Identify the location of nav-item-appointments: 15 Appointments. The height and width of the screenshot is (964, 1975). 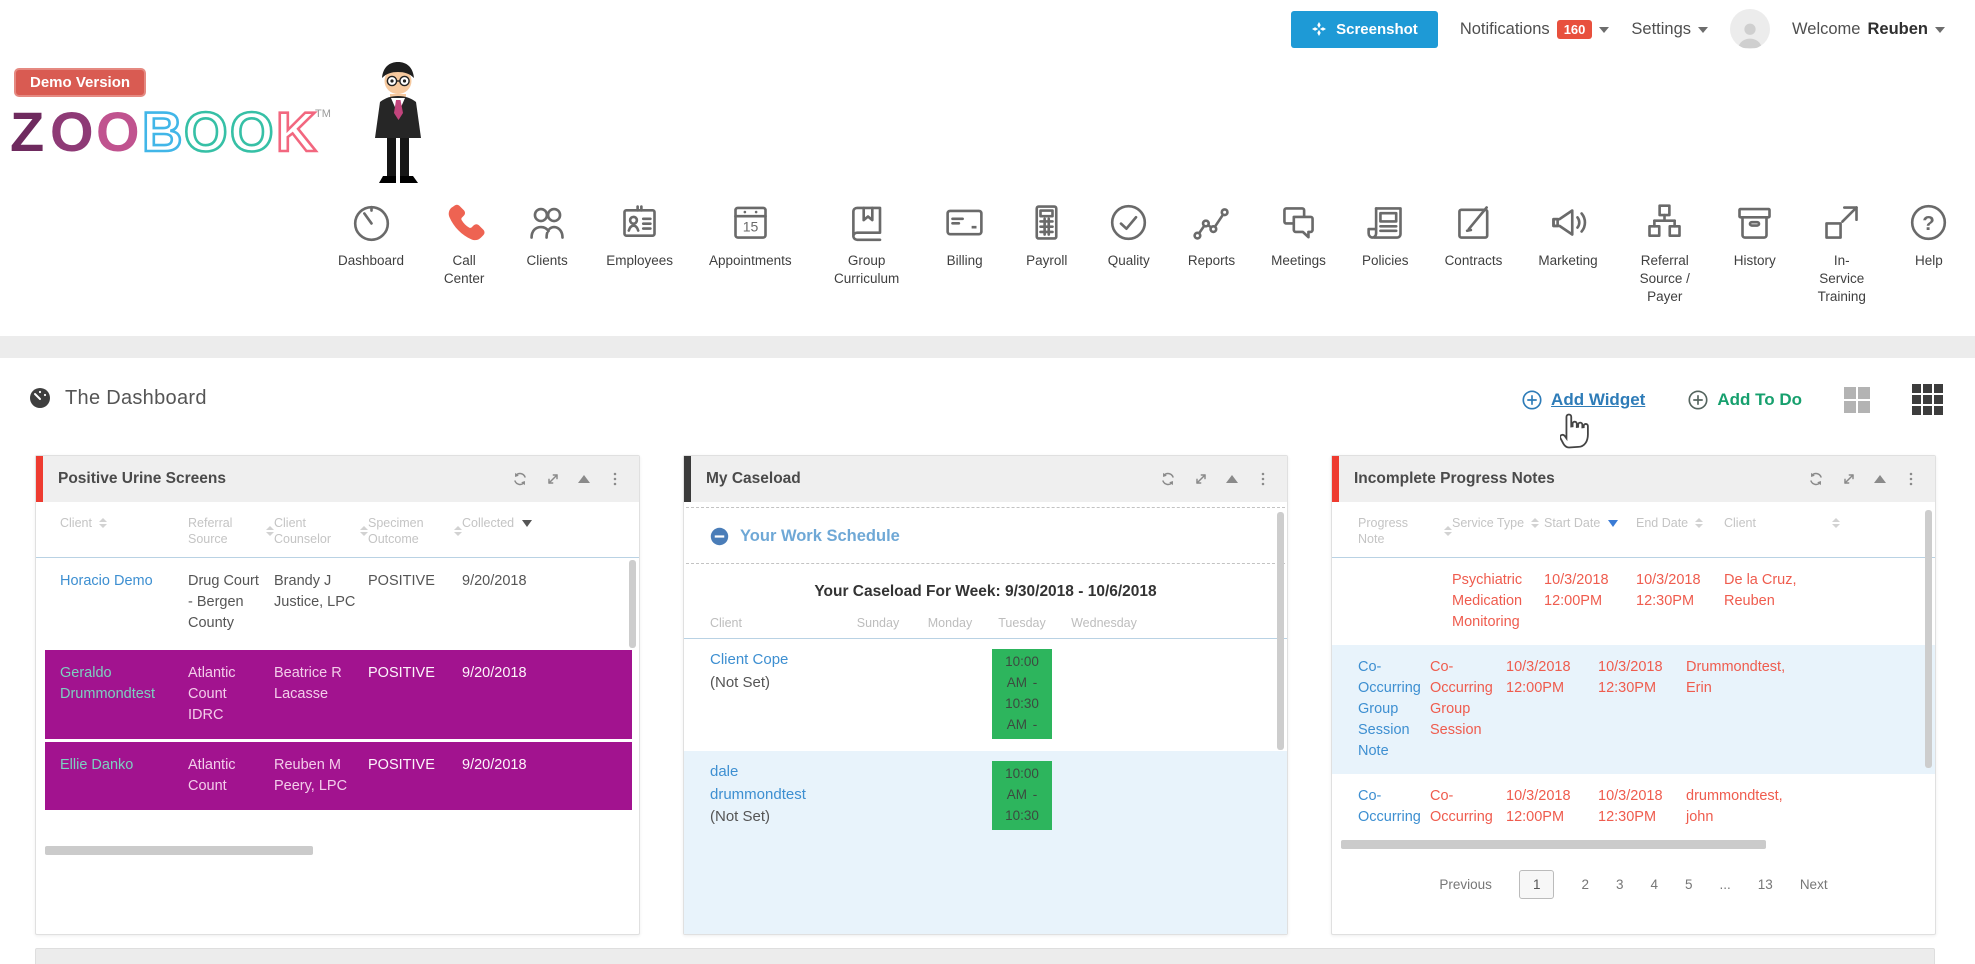
(750, 235).